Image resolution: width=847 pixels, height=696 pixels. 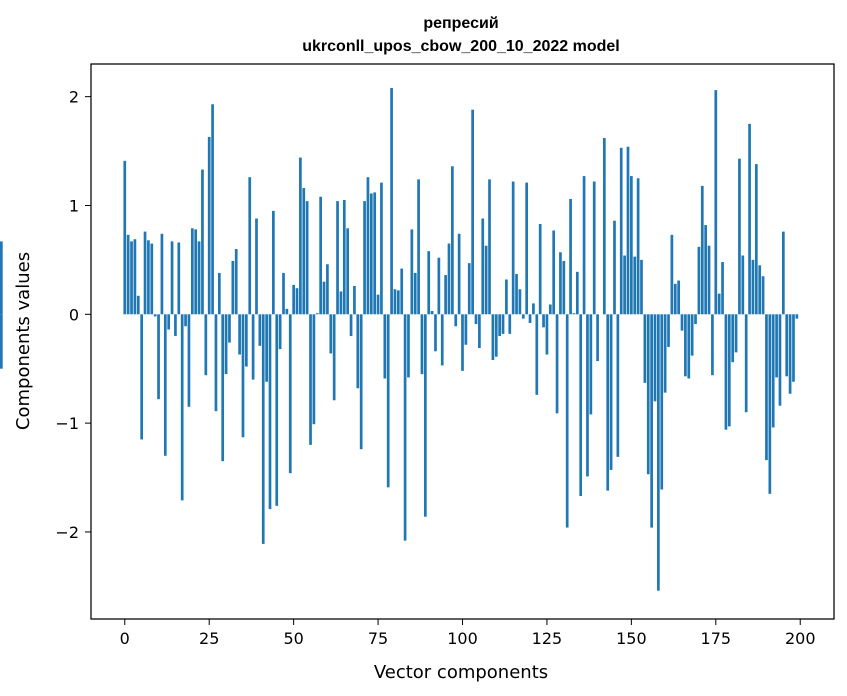 I want to click on x-tick-label: 100, so click(x=462, y=638).